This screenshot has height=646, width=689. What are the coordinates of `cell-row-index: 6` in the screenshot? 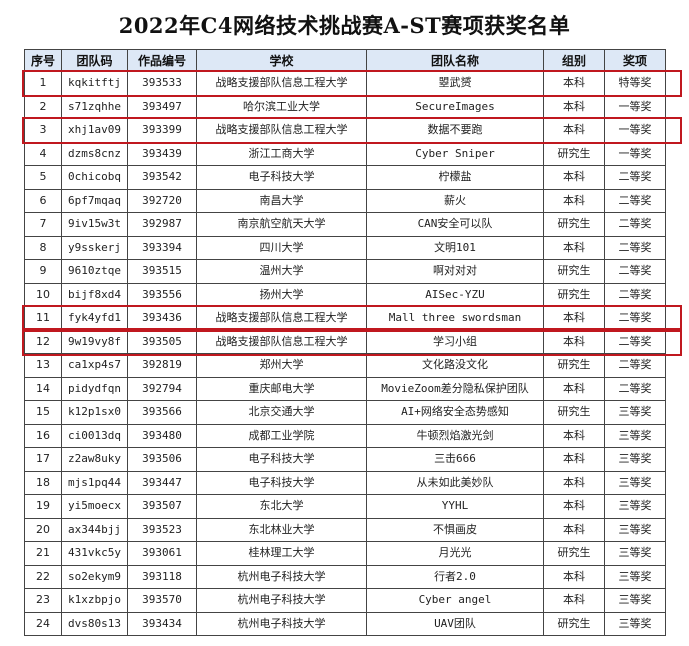 It's located at (43, 200).